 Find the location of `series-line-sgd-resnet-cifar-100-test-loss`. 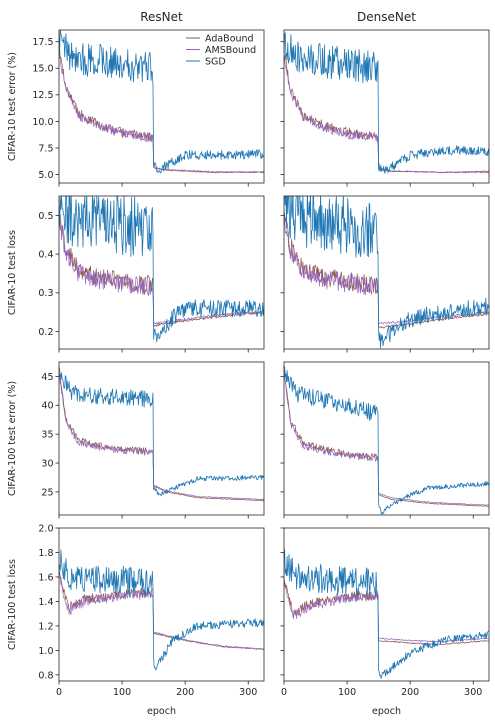

series-line-sgd-resnet-cifar-100-test-loss is located at coordinates (161, 610).